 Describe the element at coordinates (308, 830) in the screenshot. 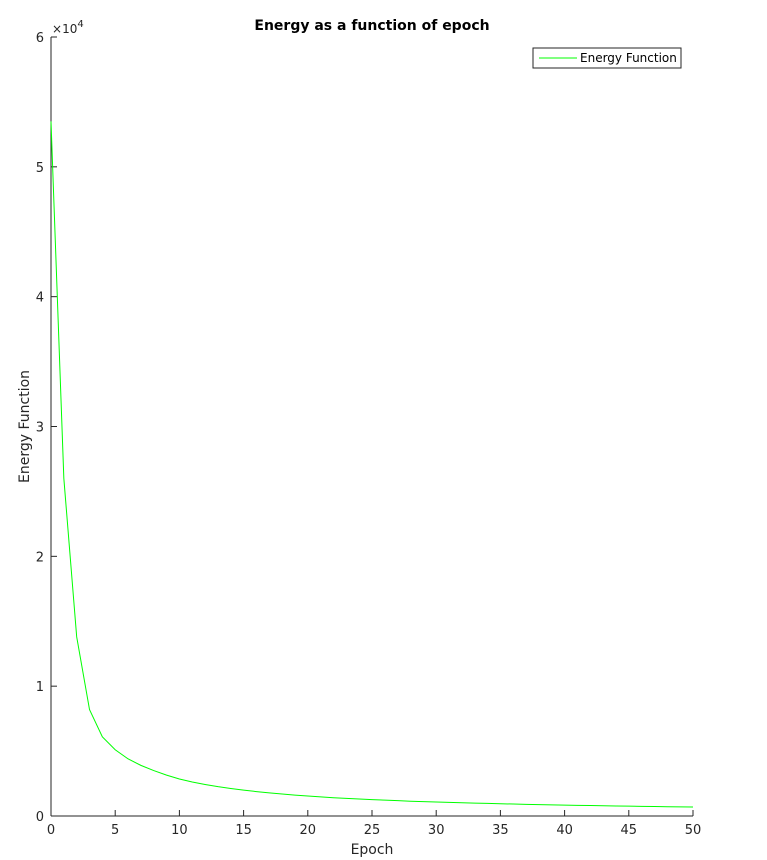

I see `x-tick-label: 20` at that location.